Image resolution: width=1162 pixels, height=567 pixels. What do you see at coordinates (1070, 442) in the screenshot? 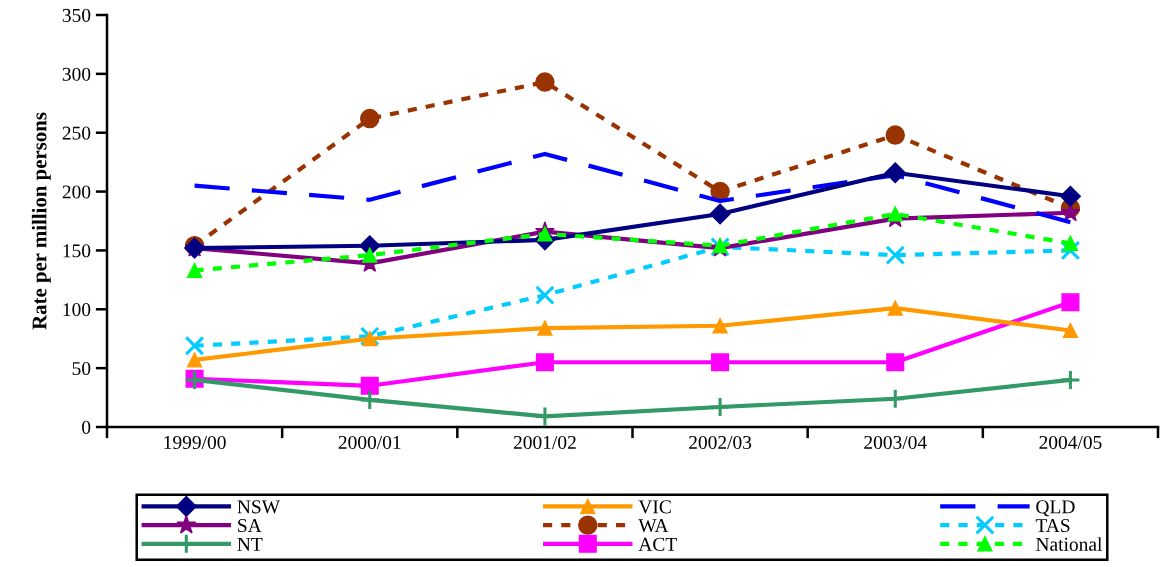
I see `x-tick-label: 2004/05` at bounding box center [1070, 442].